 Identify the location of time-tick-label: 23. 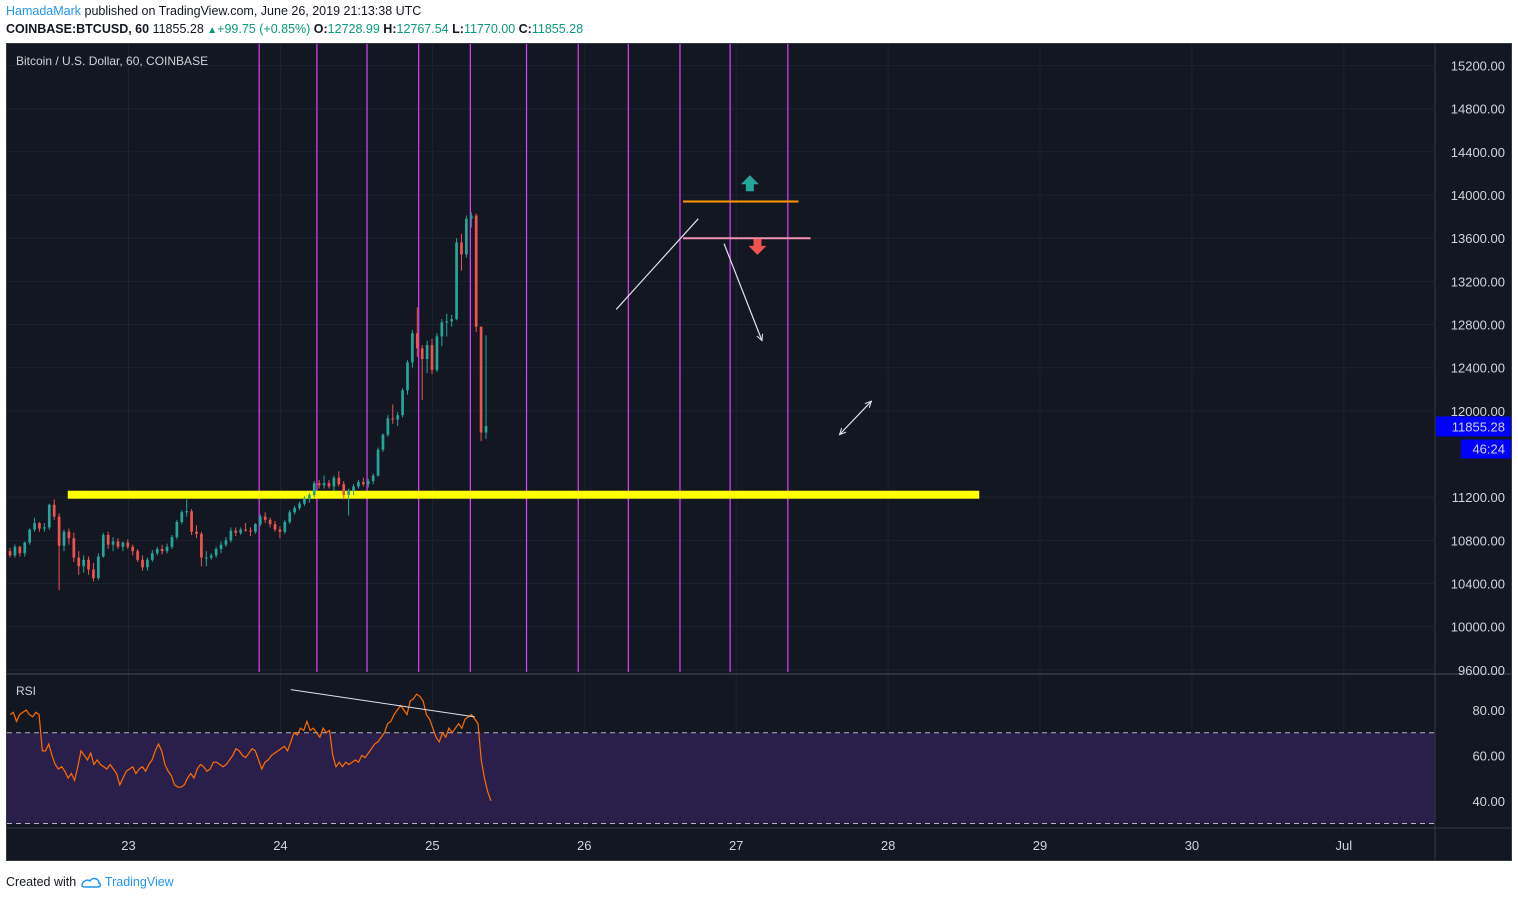
(128, 845).